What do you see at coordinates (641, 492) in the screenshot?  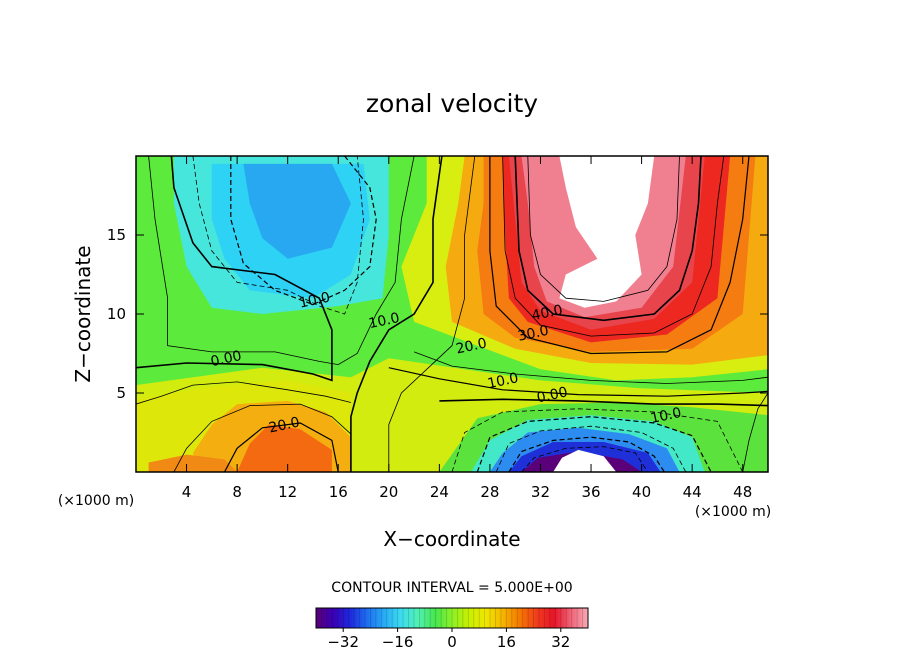 I see `x-tick-label: 40` at bounding box center [641, 492].